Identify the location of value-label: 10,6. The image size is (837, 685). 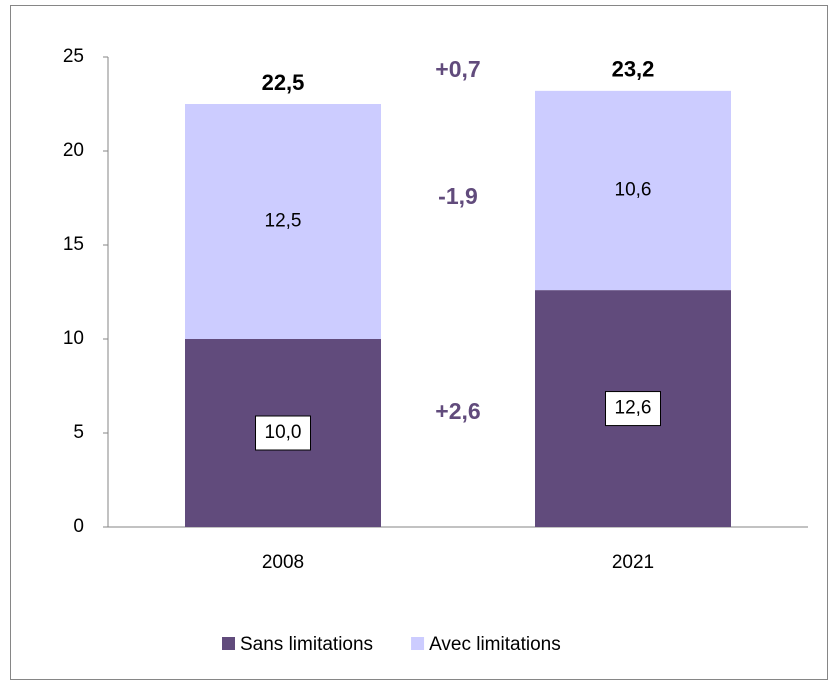
(633, 189).